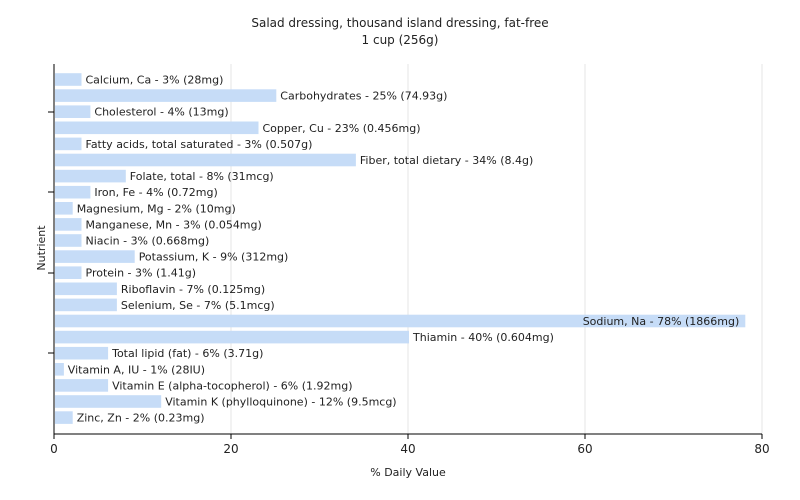 This screenshot has height=500, width=800. Describe the element at coordinates (230, 449) in the screenshot. I see `x-tick-label-1: 20` at that location.